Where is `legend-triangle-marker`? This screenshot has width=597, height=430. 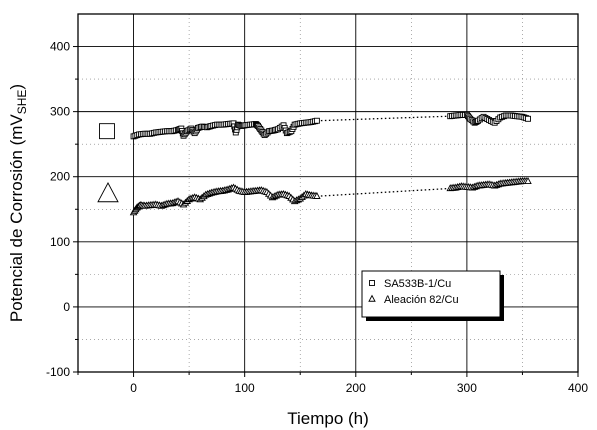 legend-triangle-marker is located at coordinates (372, 298).